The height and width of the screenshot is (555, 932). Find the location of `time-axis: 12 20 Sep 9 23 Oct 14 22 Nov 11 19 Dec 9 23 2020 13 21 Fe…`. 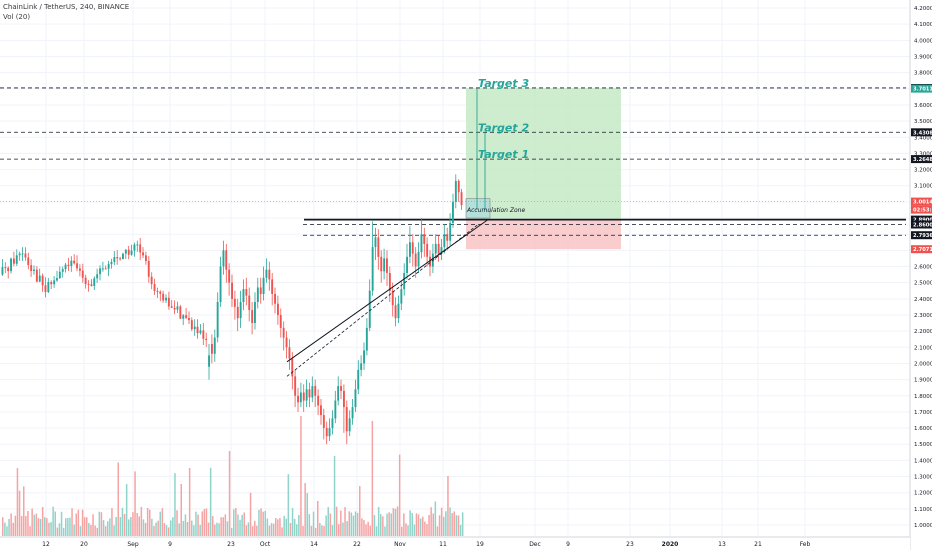

time-axis: 12 20 Sep 9 23 Oct 14 22 Nov 11 19 Dec 9 23 2020 13 21 Fe… is located at coordinates (455, 543).